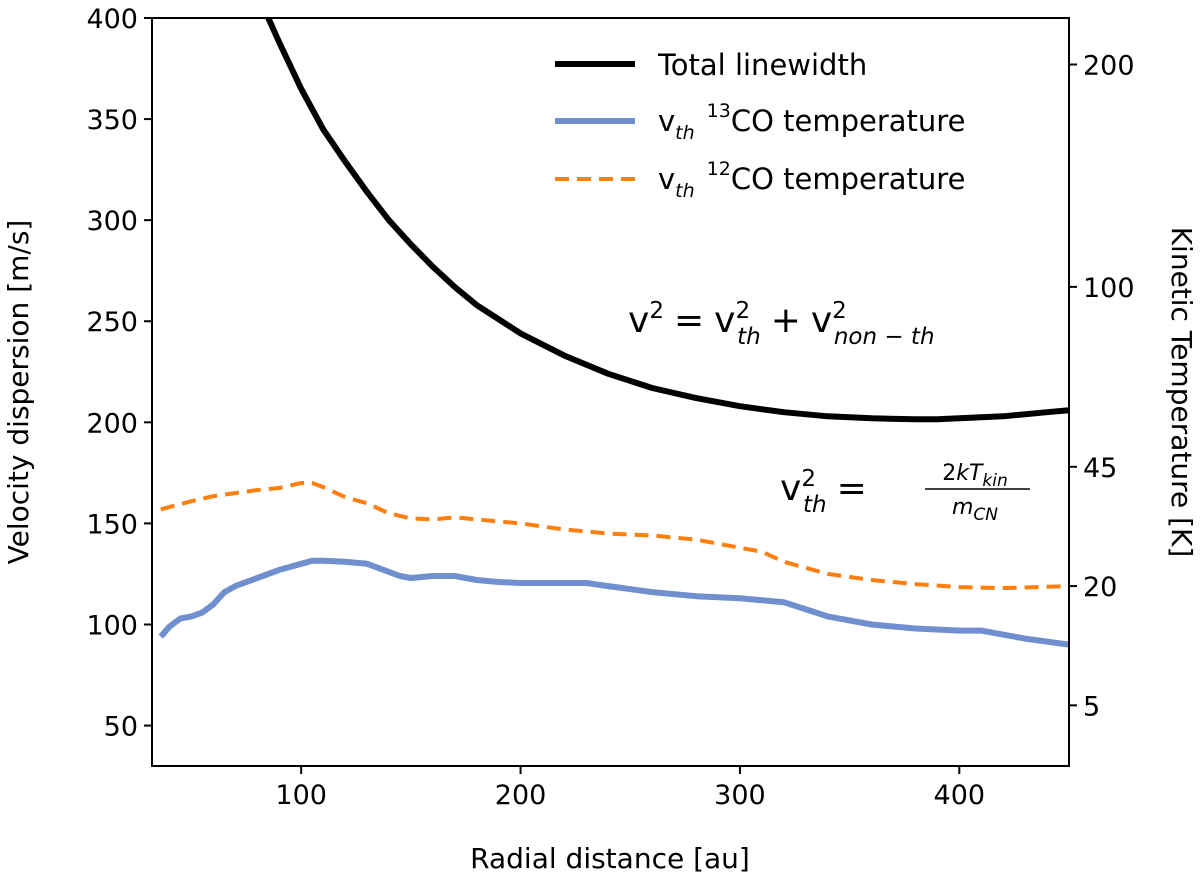 This screenshot has width=1200, height=882. What do you see at coordinates (630, 788) in the screenshot?
I see `x-axis: 100 200 300 400` at bounding box center [630, 788].